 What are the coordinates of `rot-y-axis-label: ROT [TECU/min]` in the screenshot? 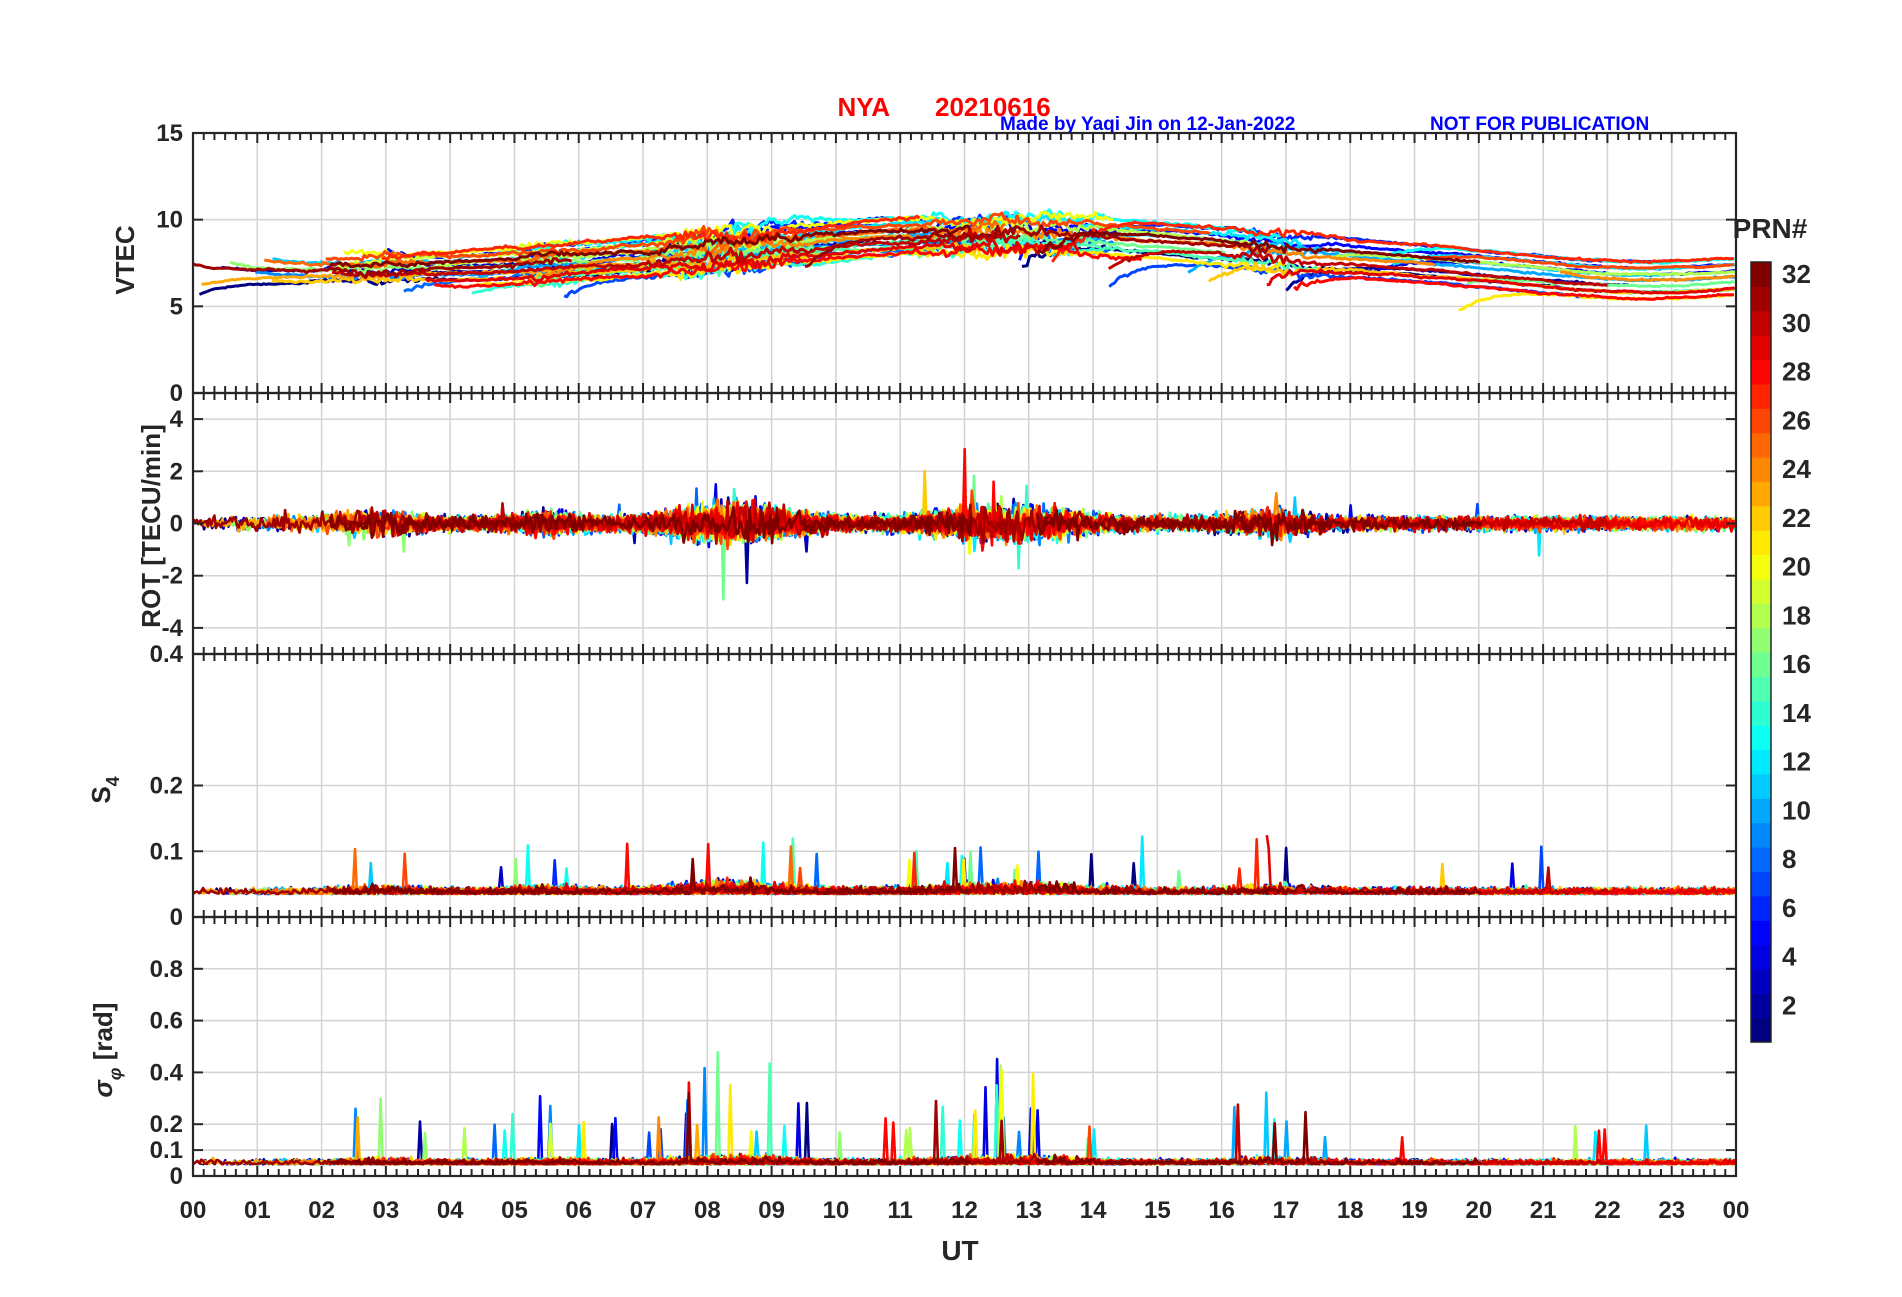 It's located at (151, 526).